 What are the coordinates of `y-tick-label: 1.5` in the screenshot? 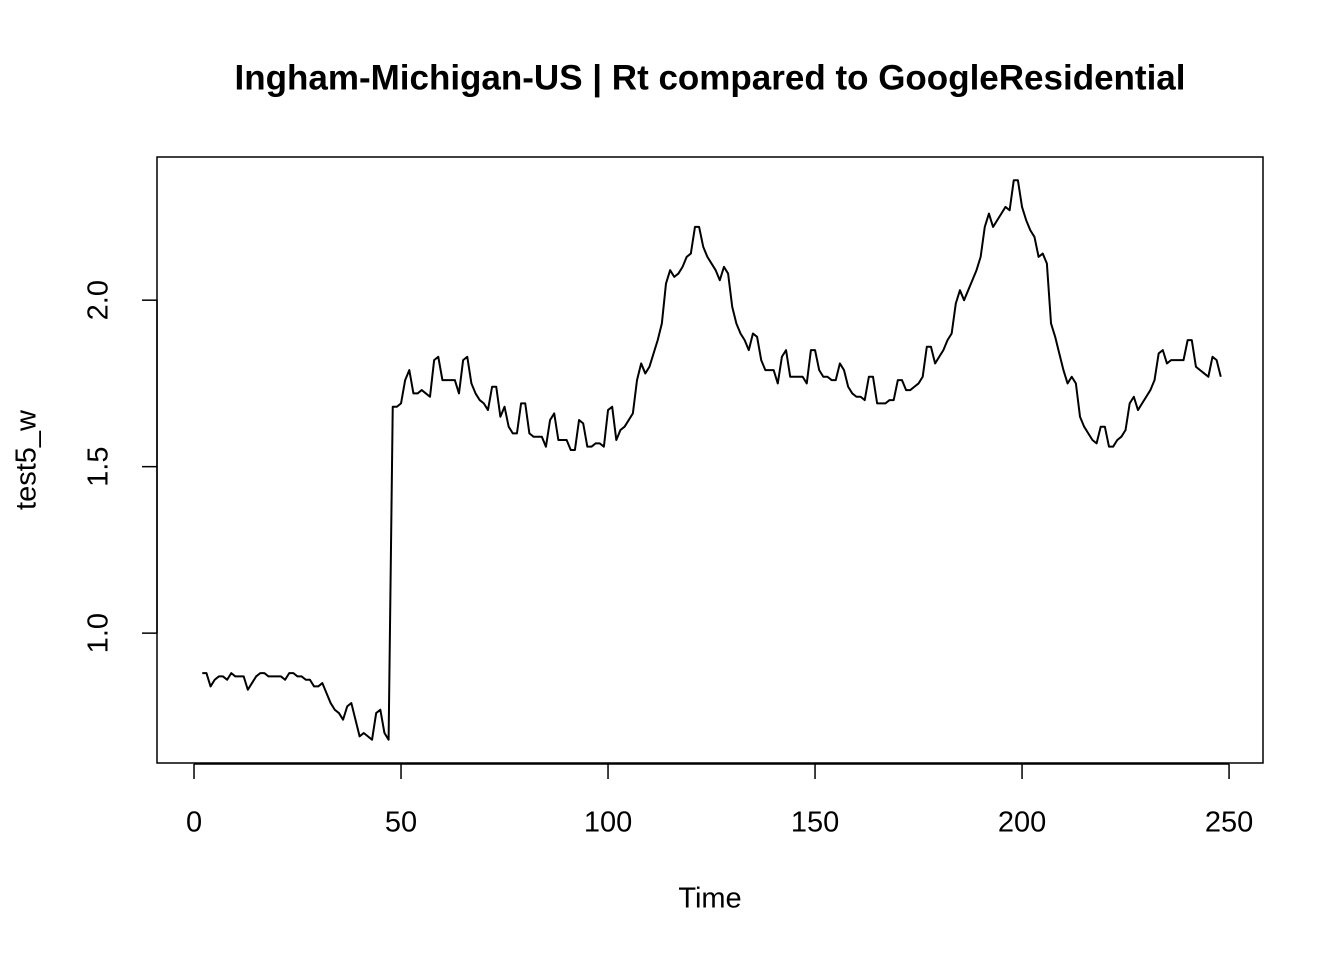 It's located at (99, 466).